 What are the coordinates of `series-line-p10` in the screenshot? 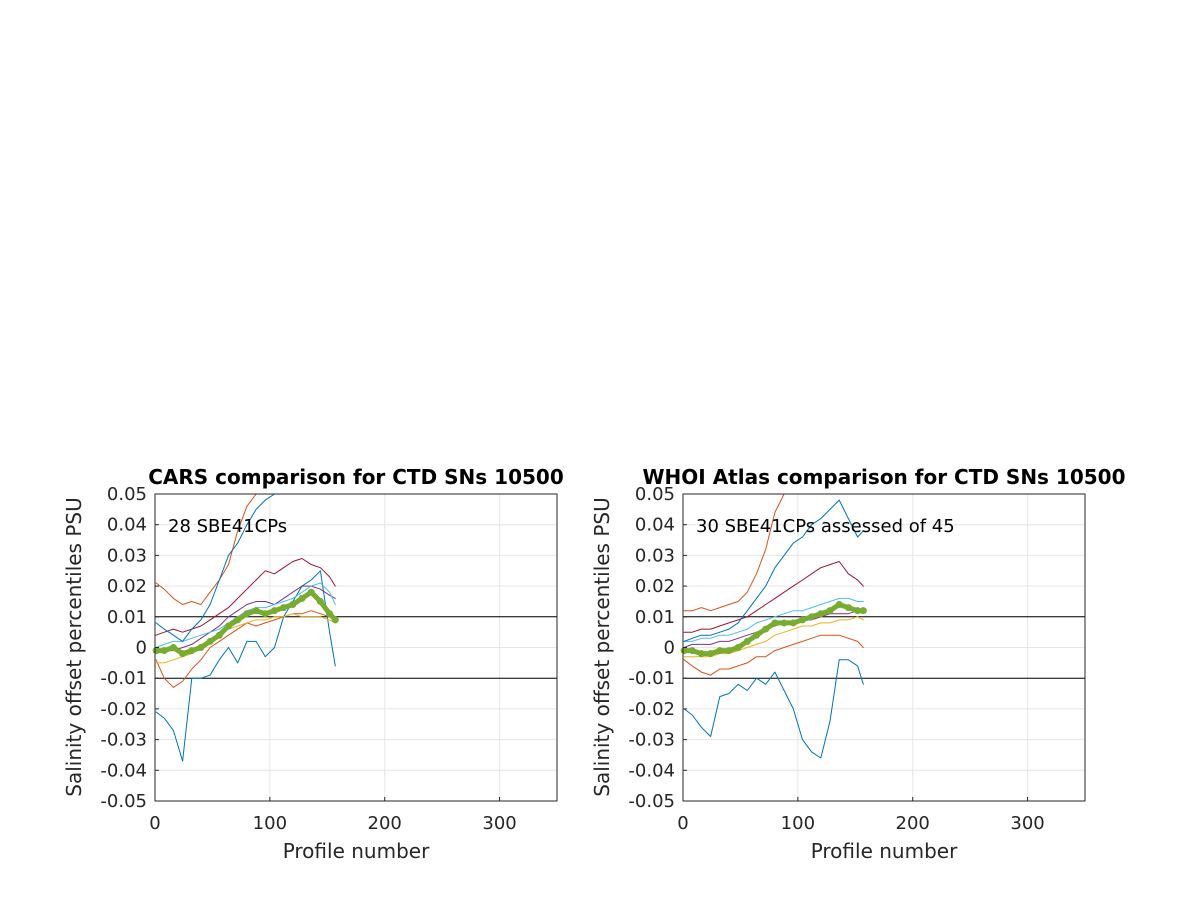 It's located at (773, 655).